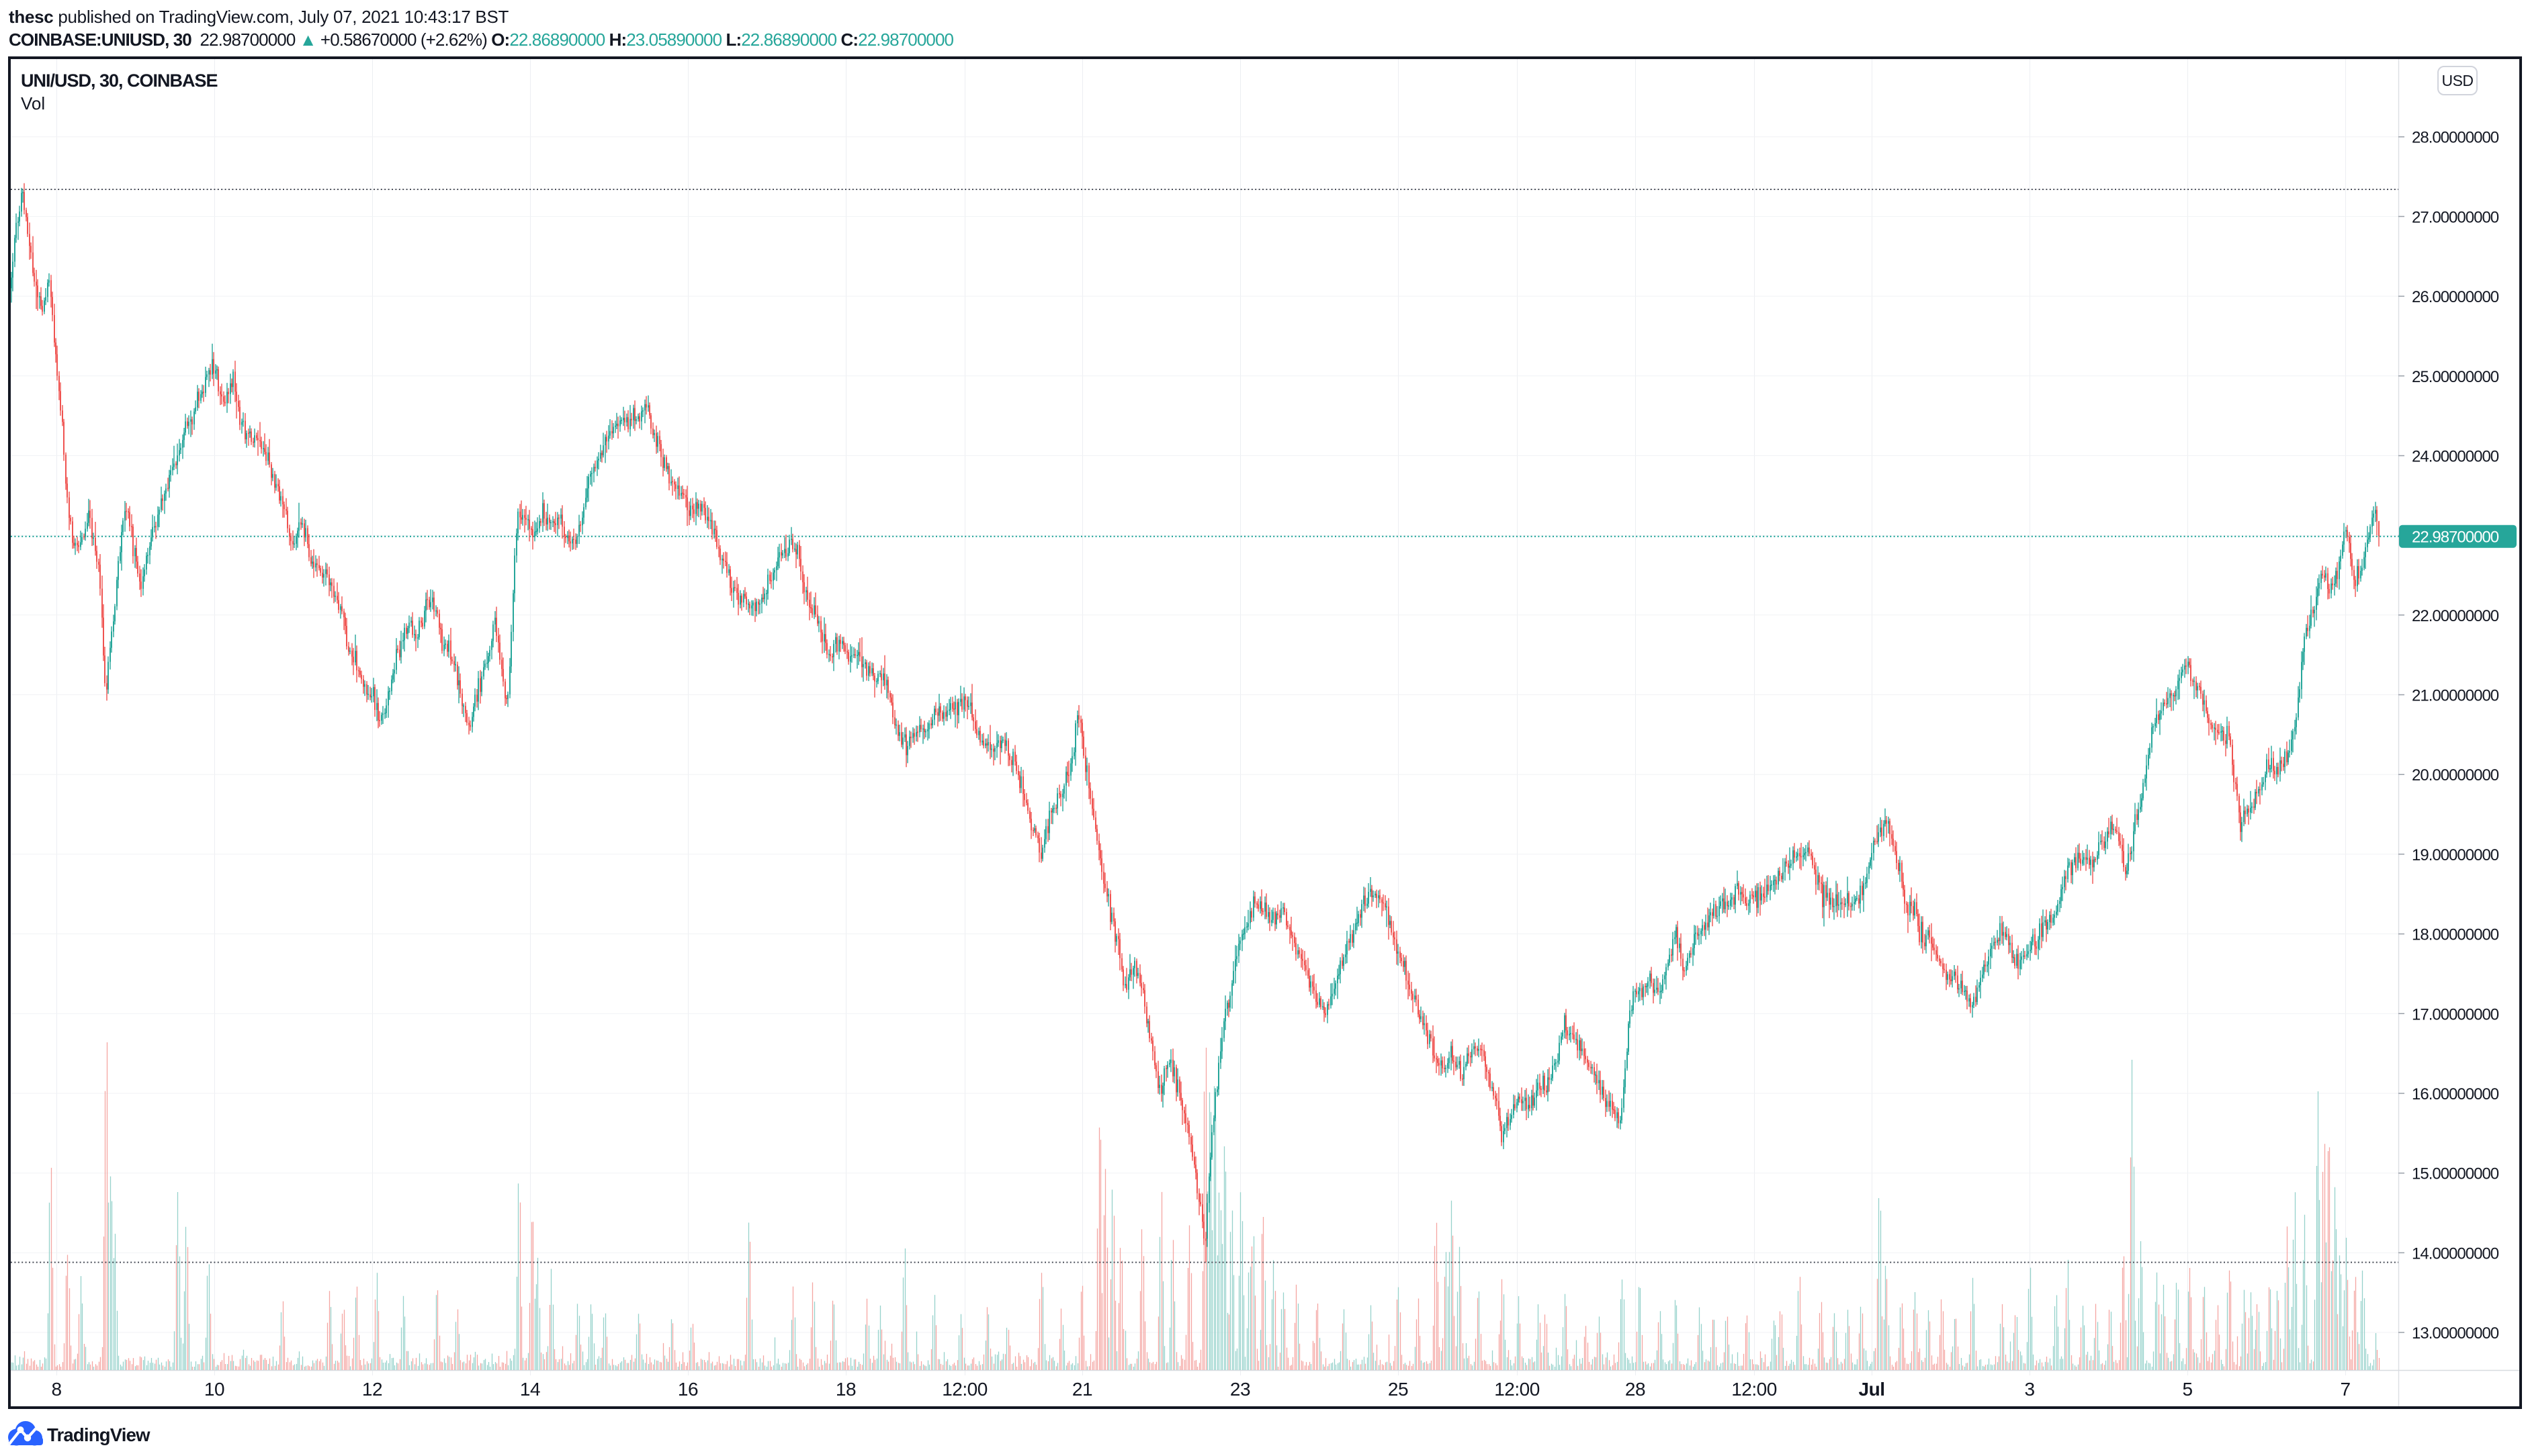  What do you see at coordinates (98, 1435) in the screenshot?
I see `svg-text: TradingView` at bounding box center [98, 1435].